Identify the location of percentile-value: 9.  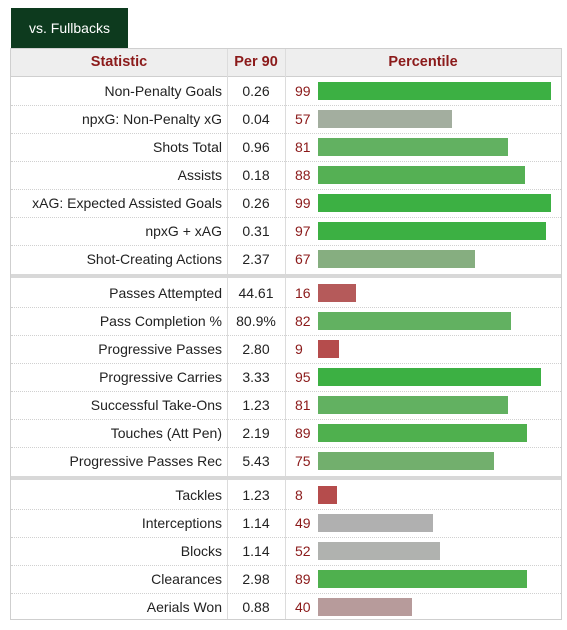
(299, 349).